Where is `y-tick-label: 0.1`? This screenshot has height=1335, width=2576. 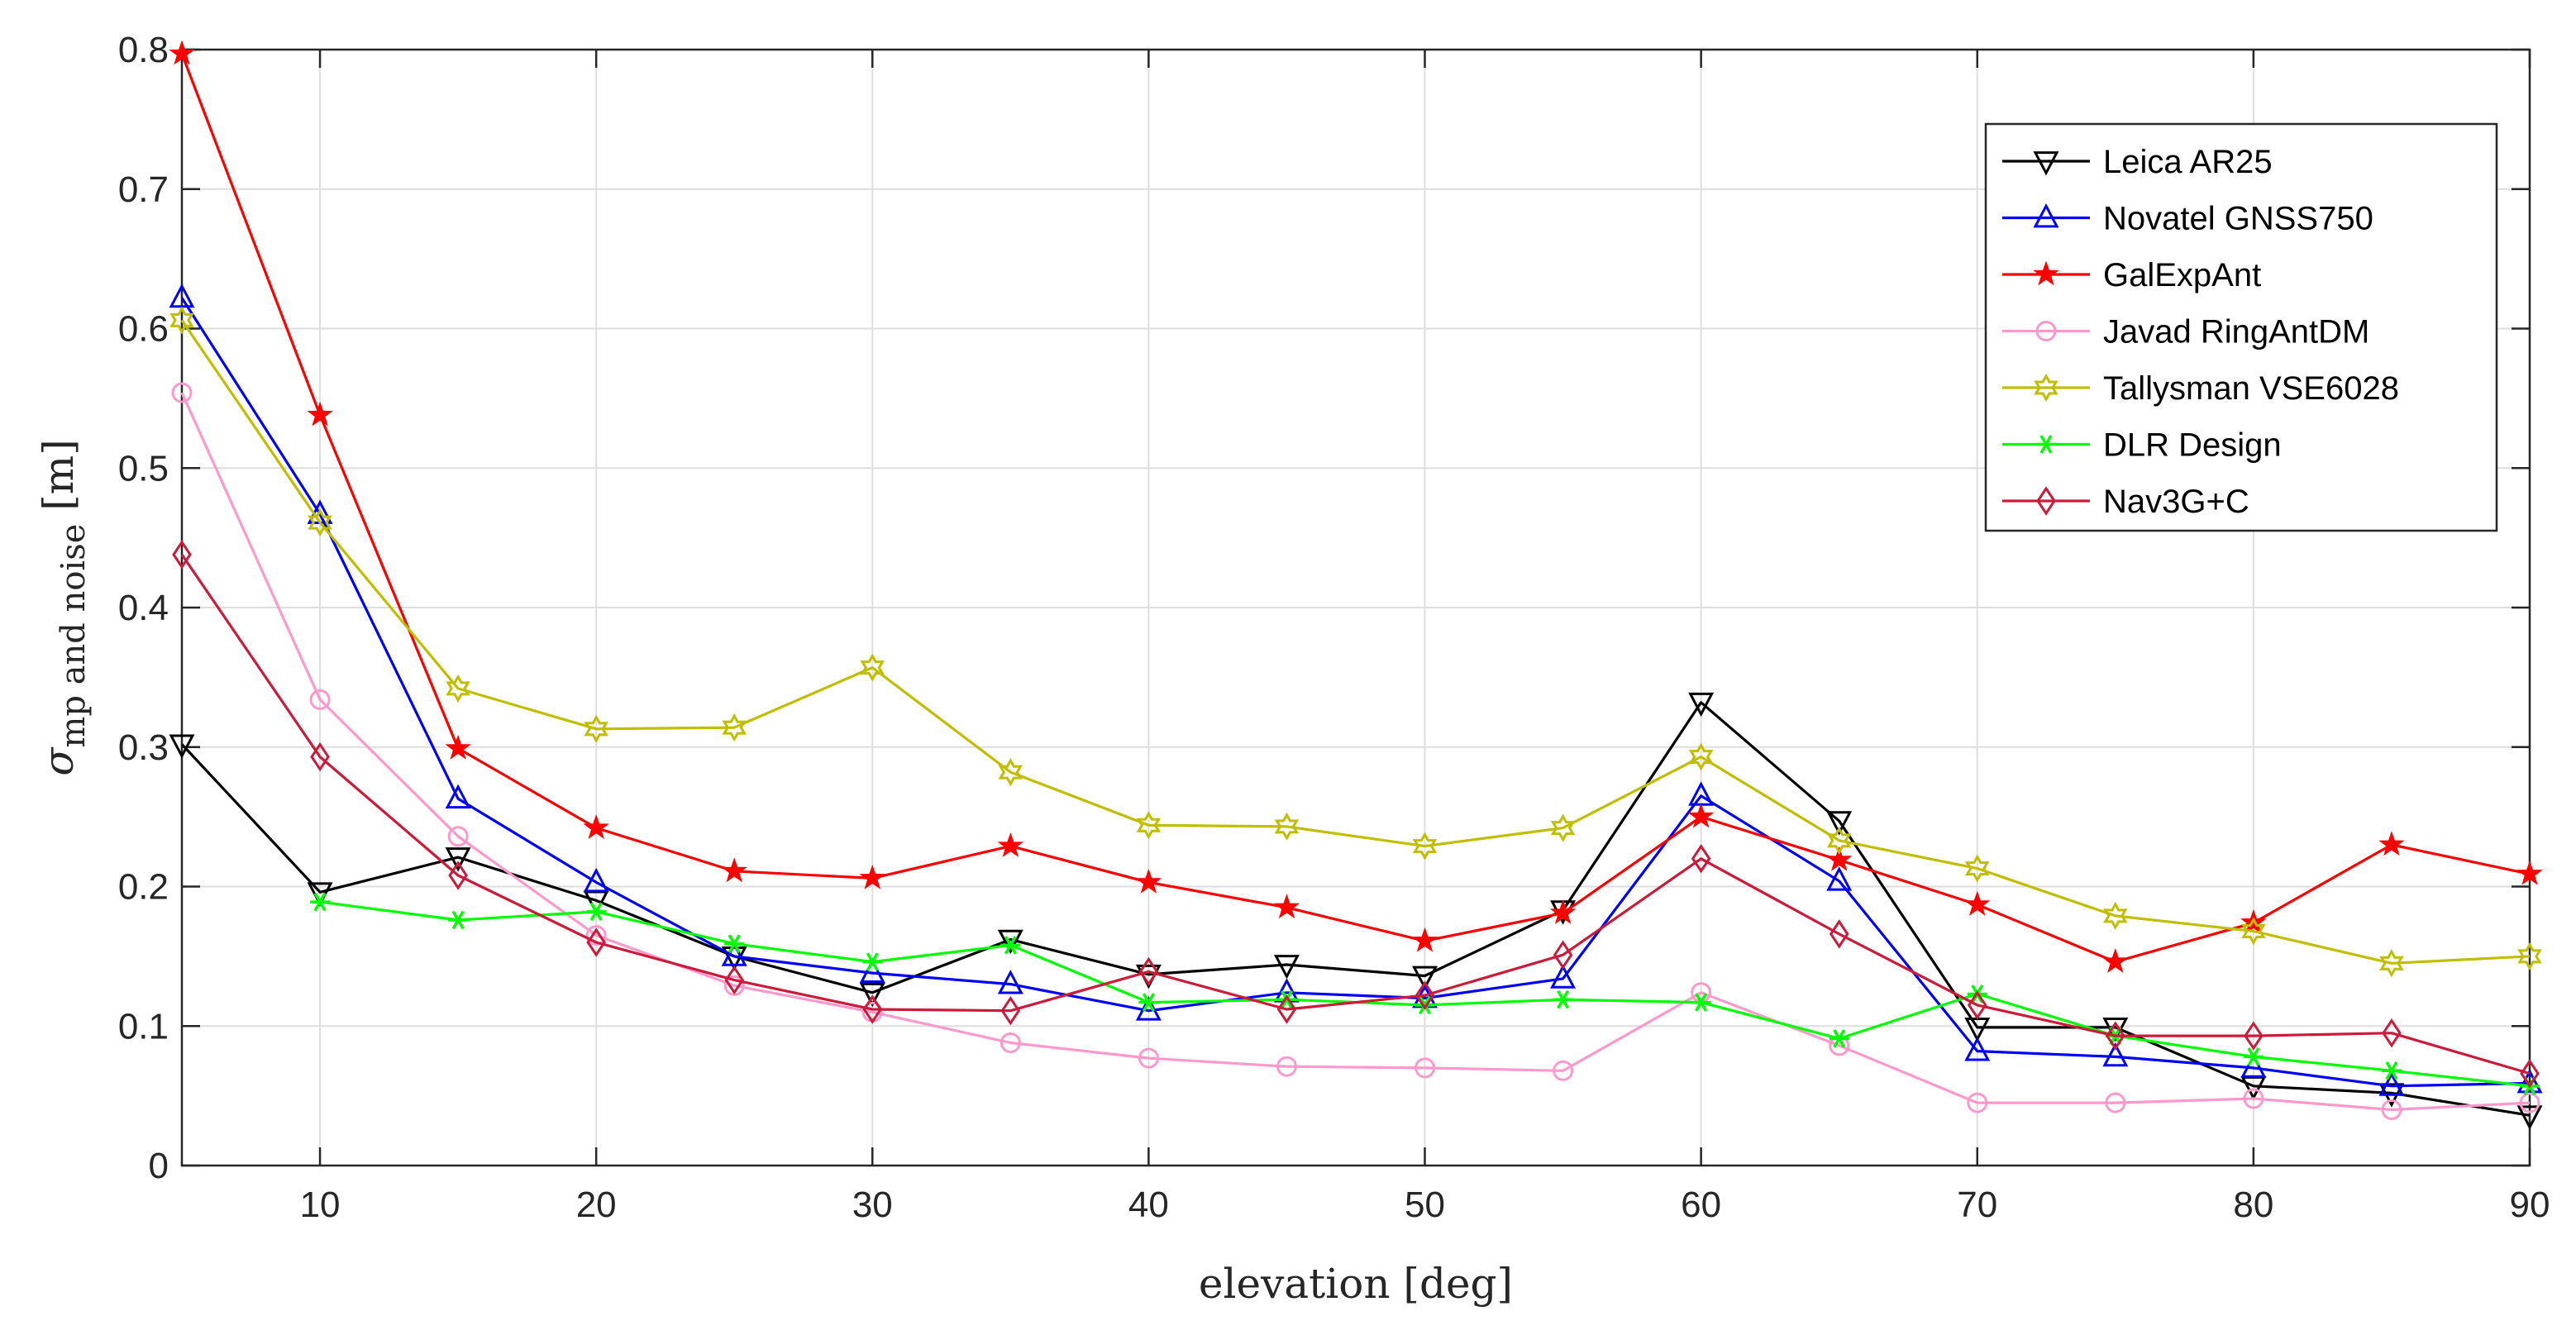
y-tick-label: 0.1 is located at coordinates (143, 1026).